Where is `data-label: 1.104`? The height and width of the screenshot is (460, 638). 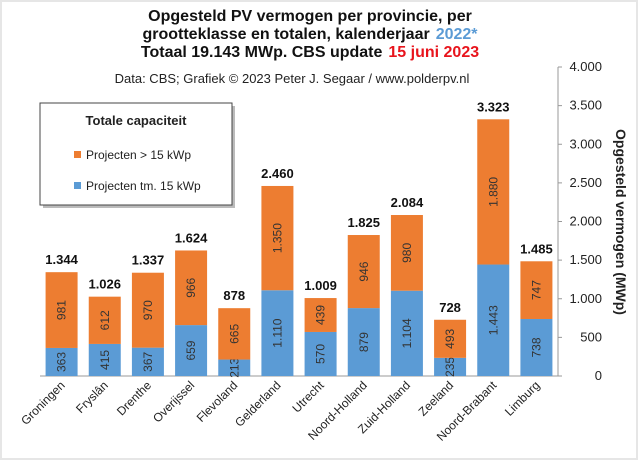
data-label: 1.104 is located at coordinates (407, 333).